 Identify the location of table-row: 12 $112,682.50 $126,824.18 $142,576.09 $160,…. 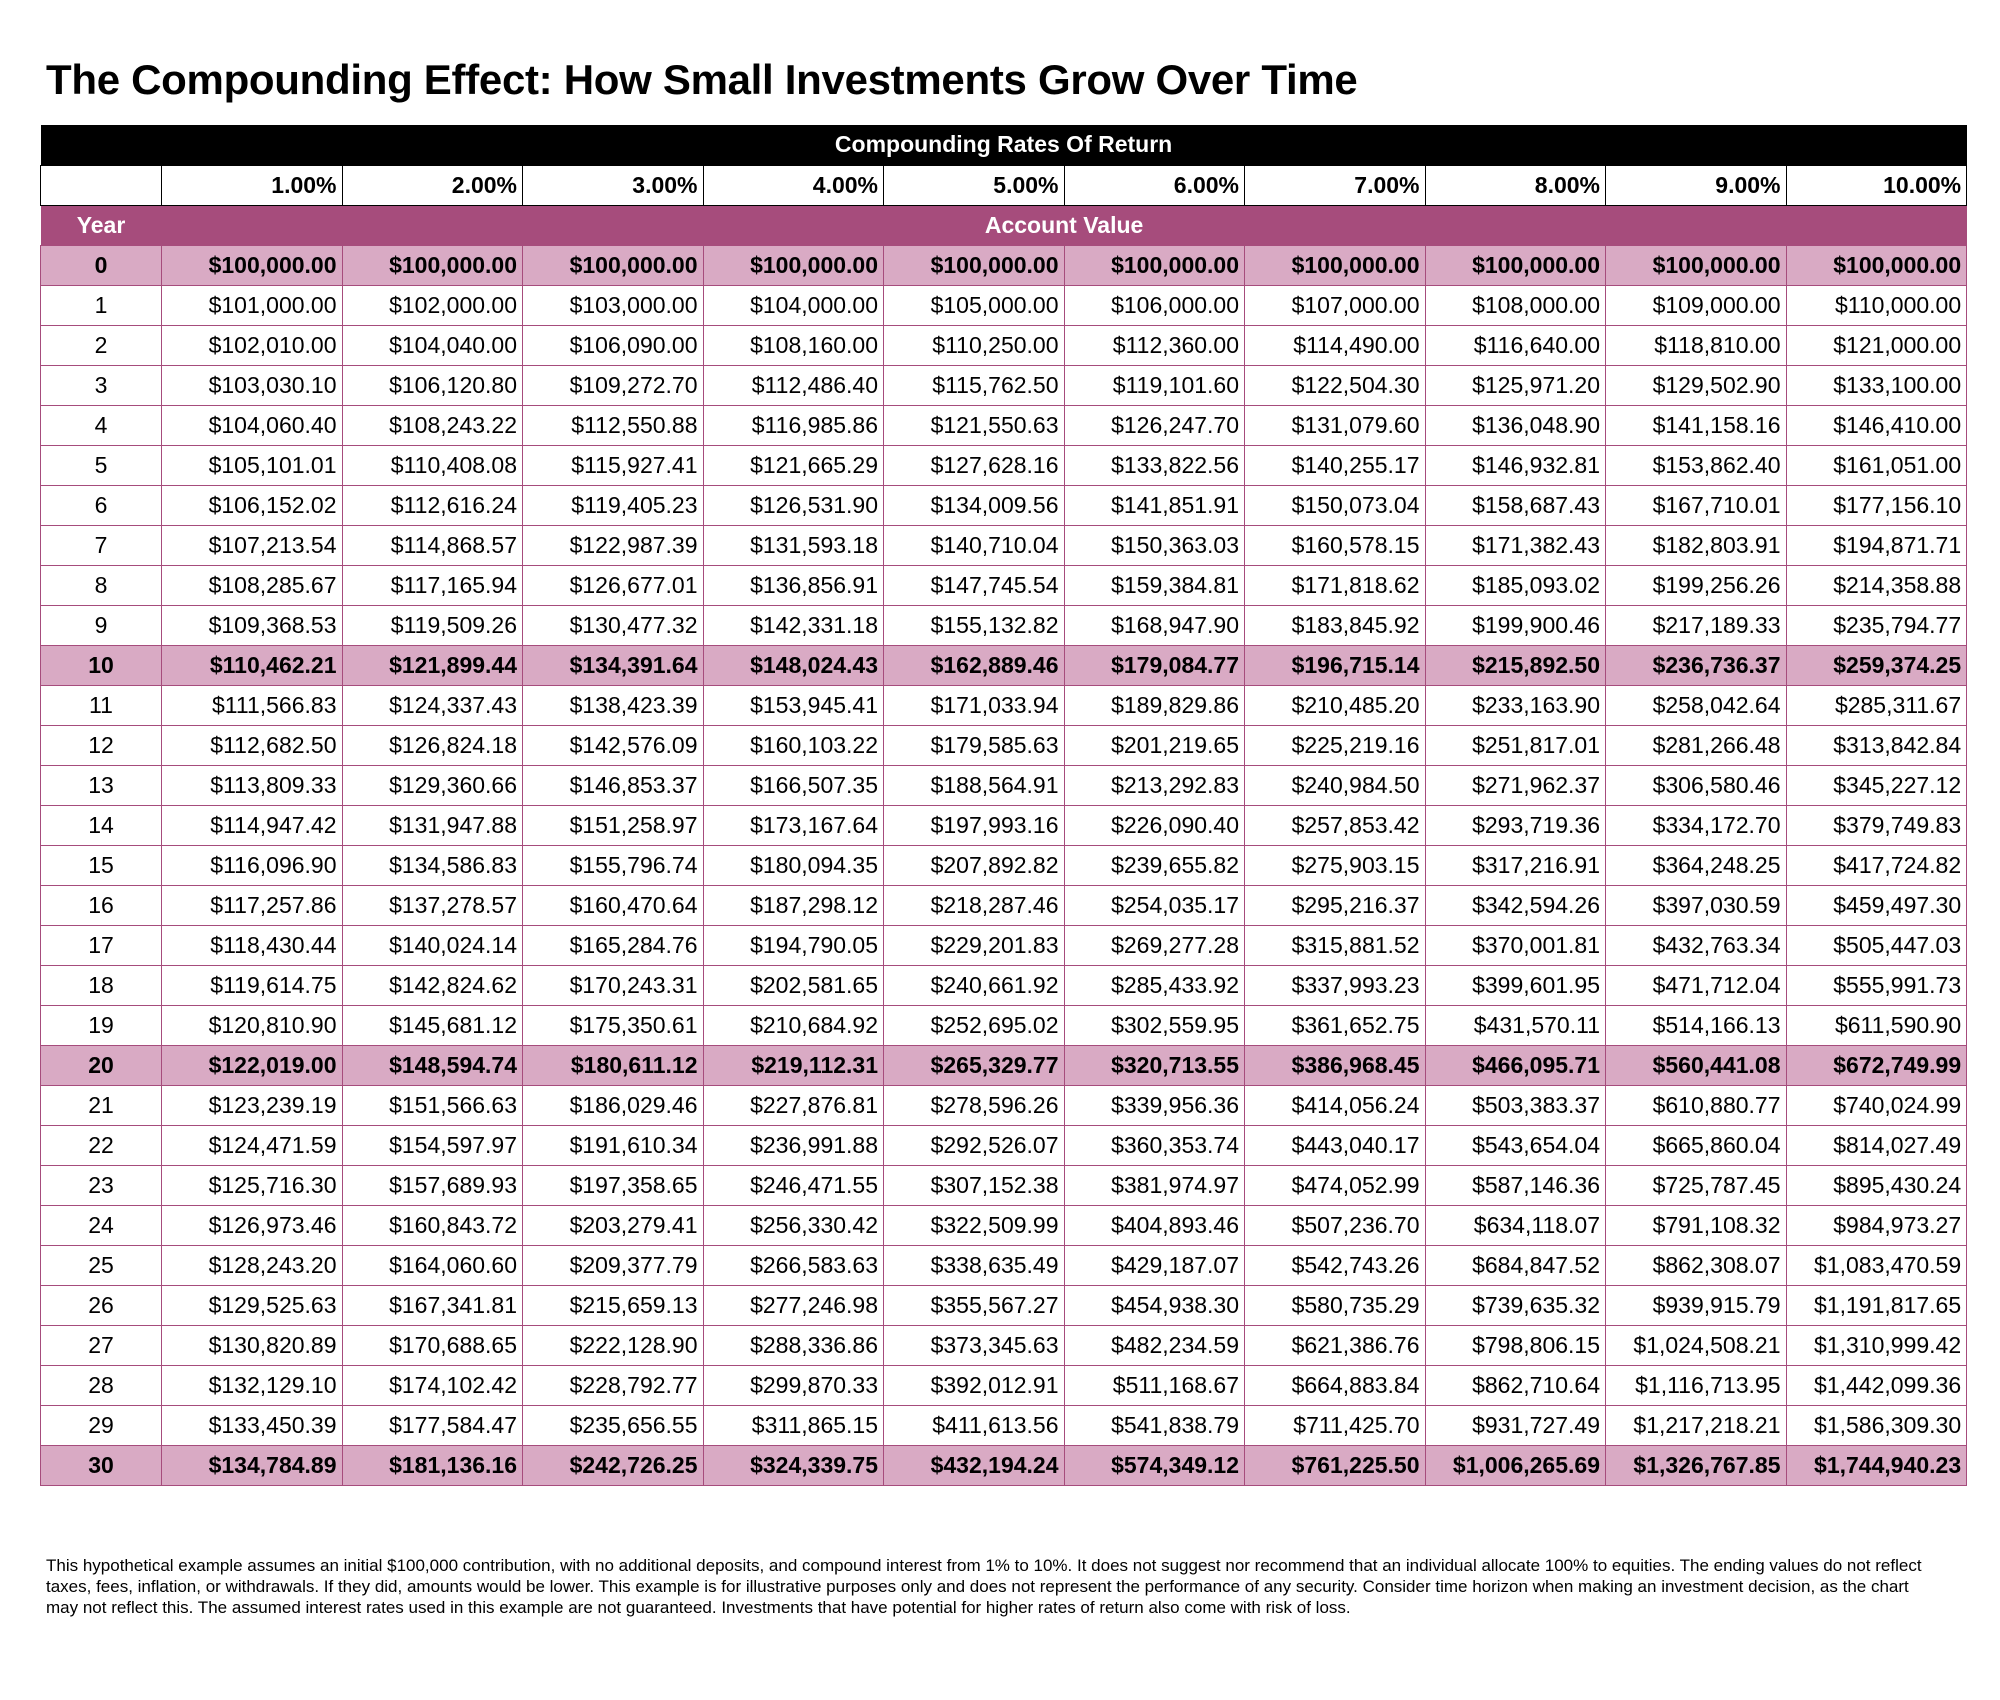
(1004, 745).